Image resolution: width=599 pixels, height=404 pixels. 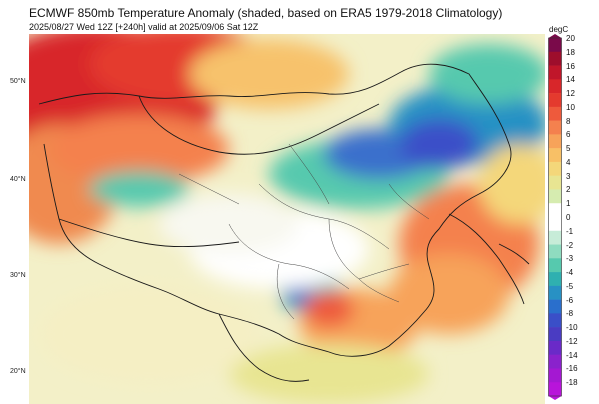 I want to click on lat-label-50n: 50°N, so click(x=18, y=81).